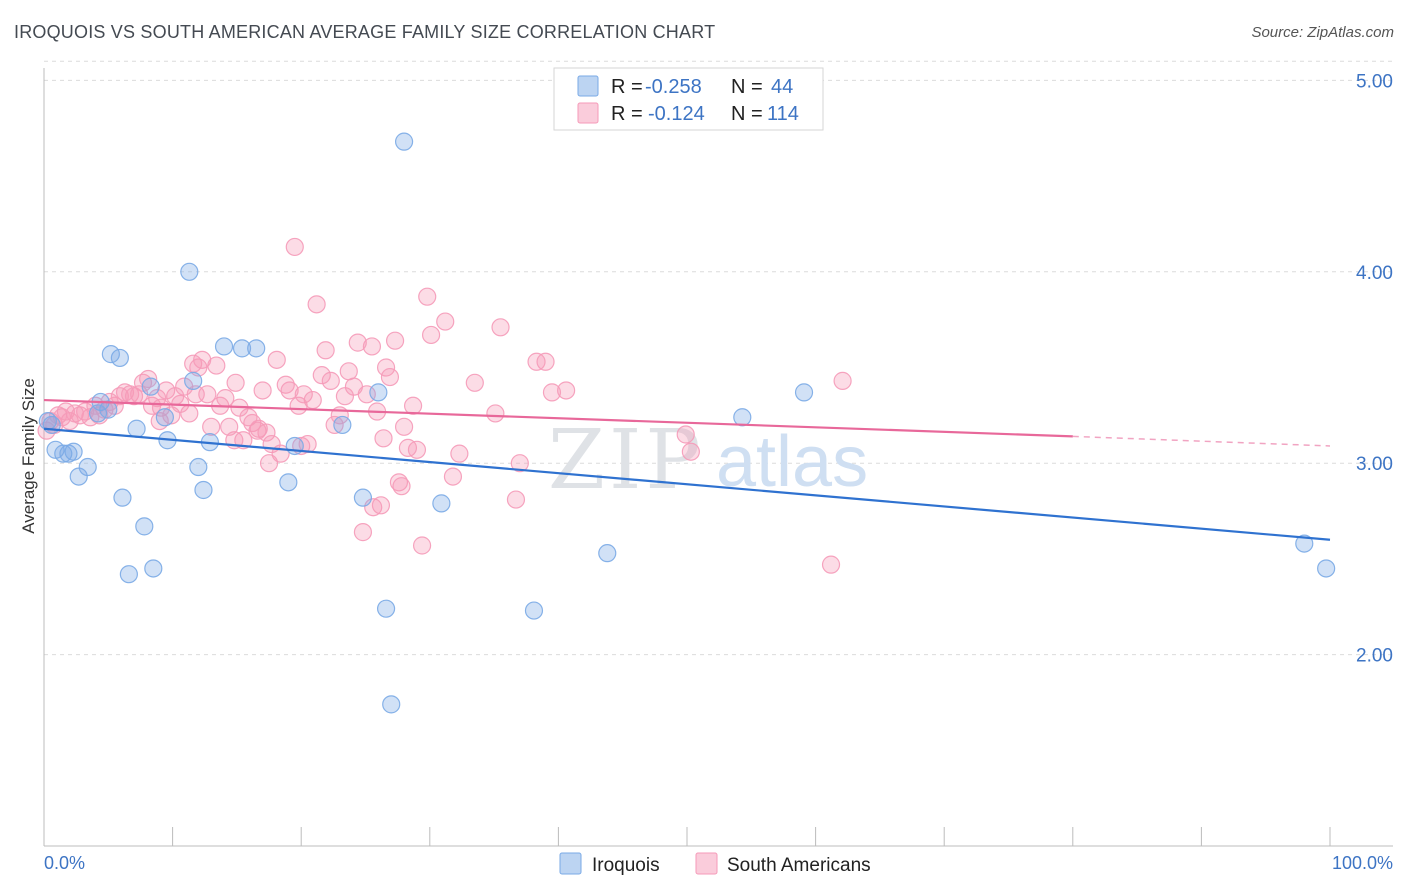 This screenshot has width=1406, height=892. I want to click on trend-lines, so click(687, 469).